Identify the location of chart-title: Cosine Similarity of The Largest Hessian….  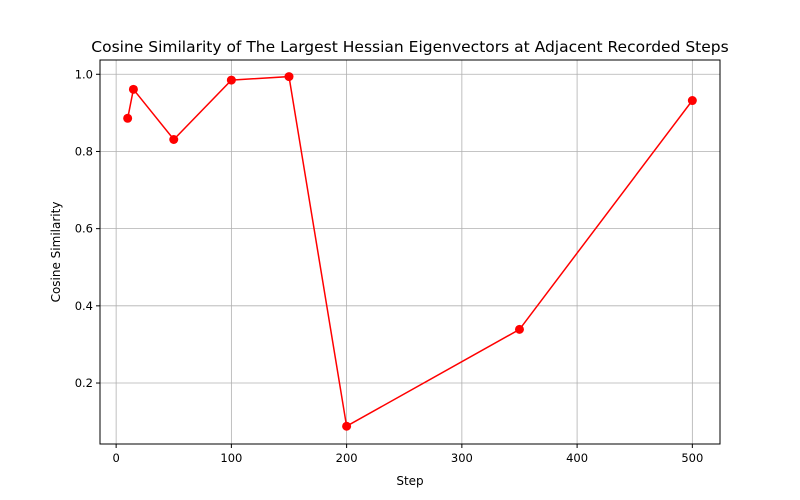
(409, 47).